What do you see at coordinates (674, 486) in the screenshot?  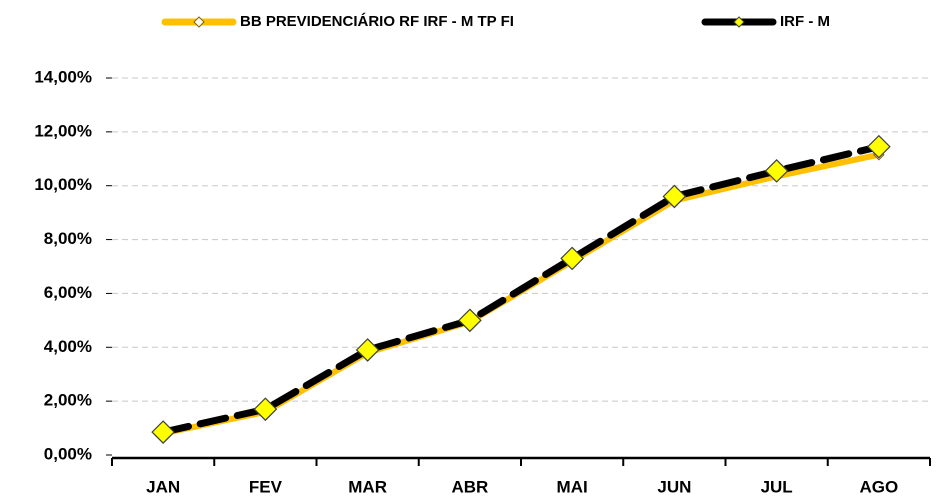 I see `x-tick-label: JUN` at bounding box center [674, 486].